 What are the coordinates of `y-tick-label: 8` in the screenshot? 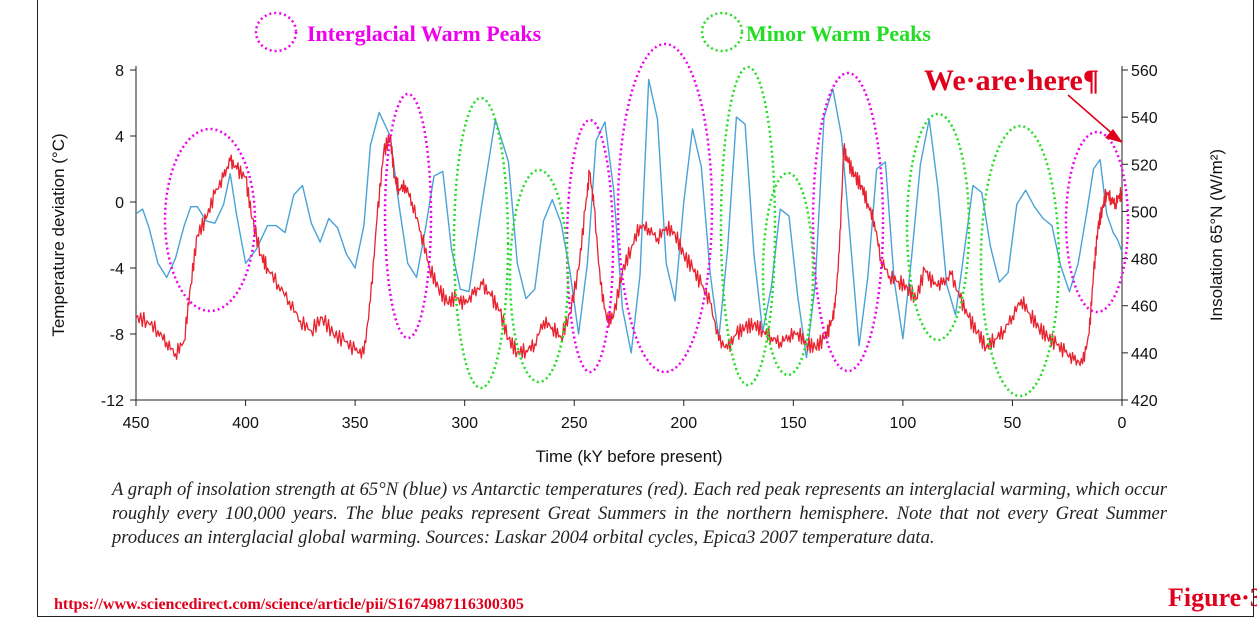 It's located at (119, 71).